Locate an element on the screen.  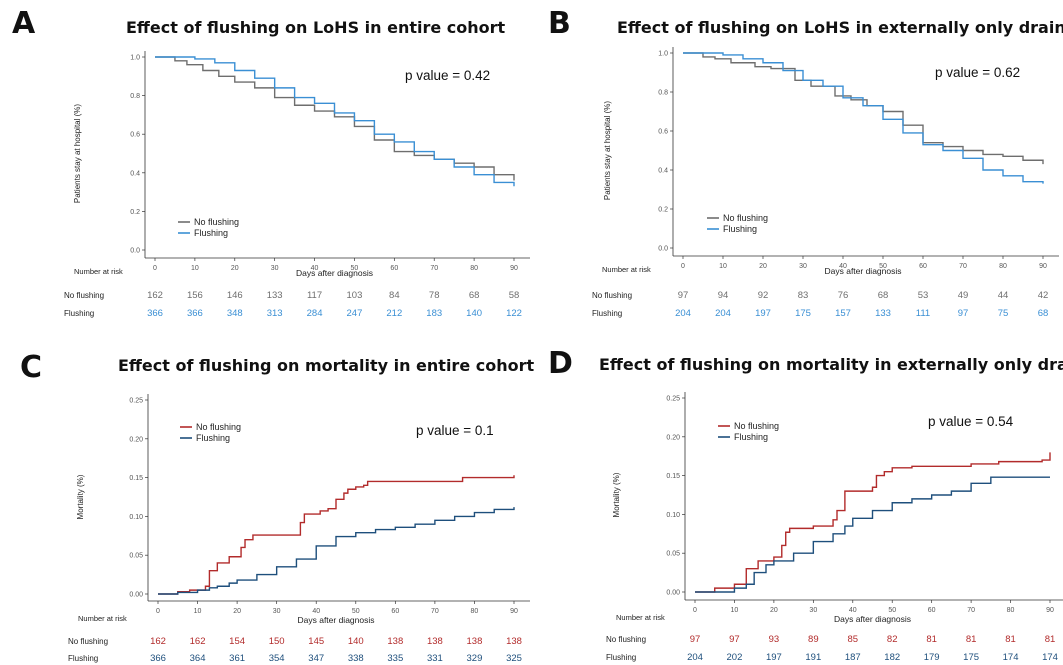
x-tick-label-d: 70 is located at coordinates (971, 610).